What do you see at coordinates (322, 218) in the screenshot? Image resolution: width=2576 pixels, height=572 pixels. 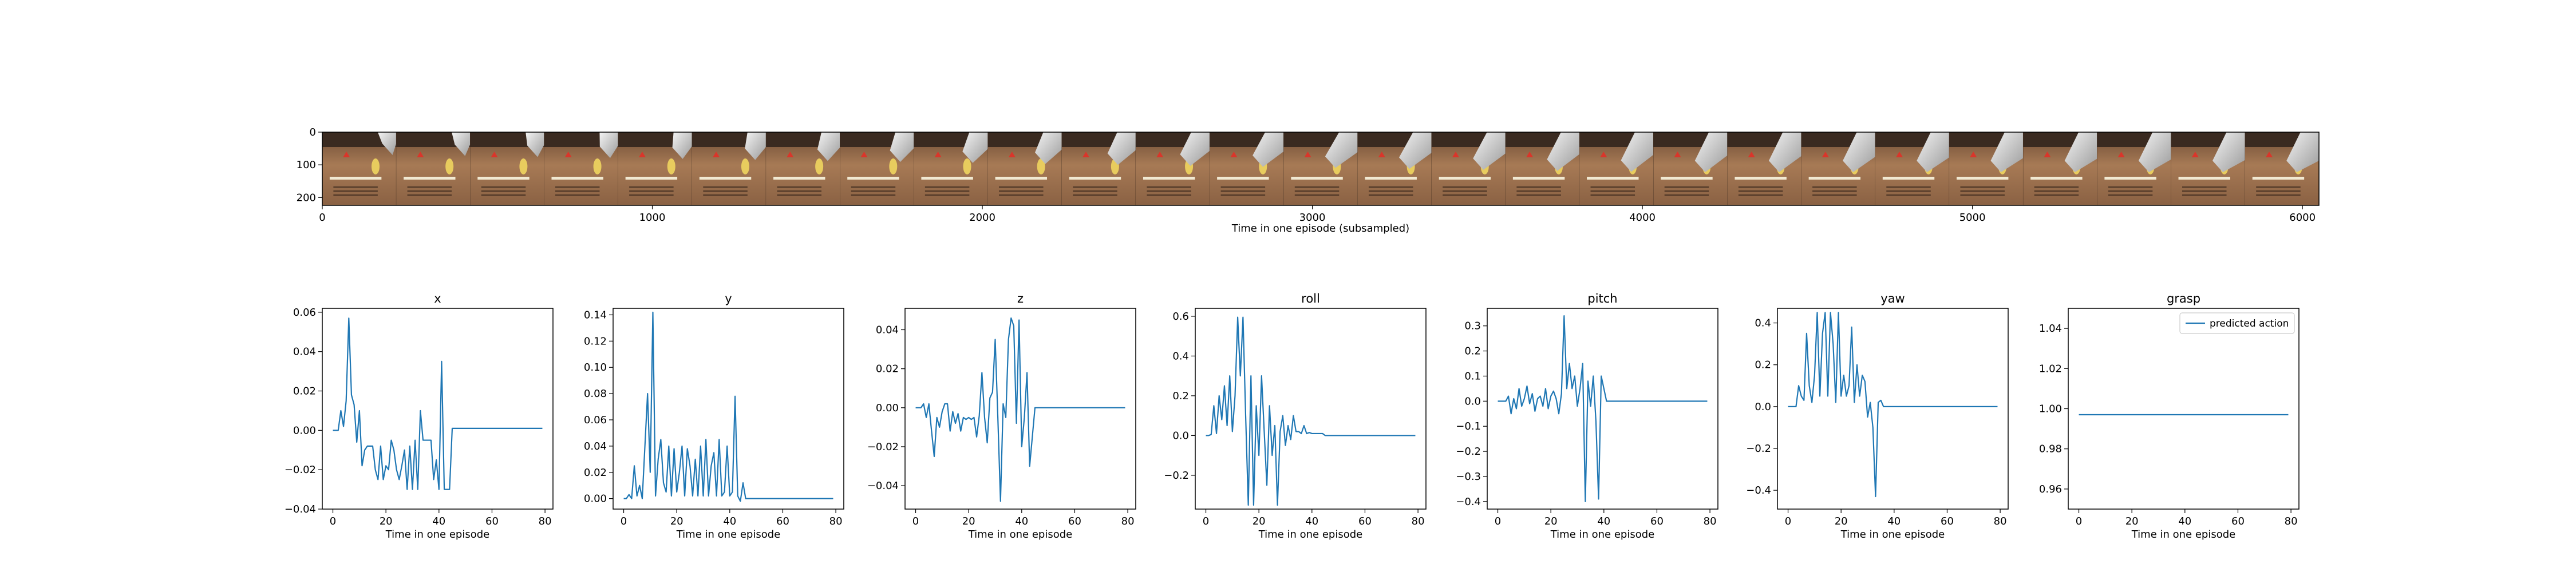 I see `filmstrip-x-tick-label: 0` at bounding box center [322, 218].